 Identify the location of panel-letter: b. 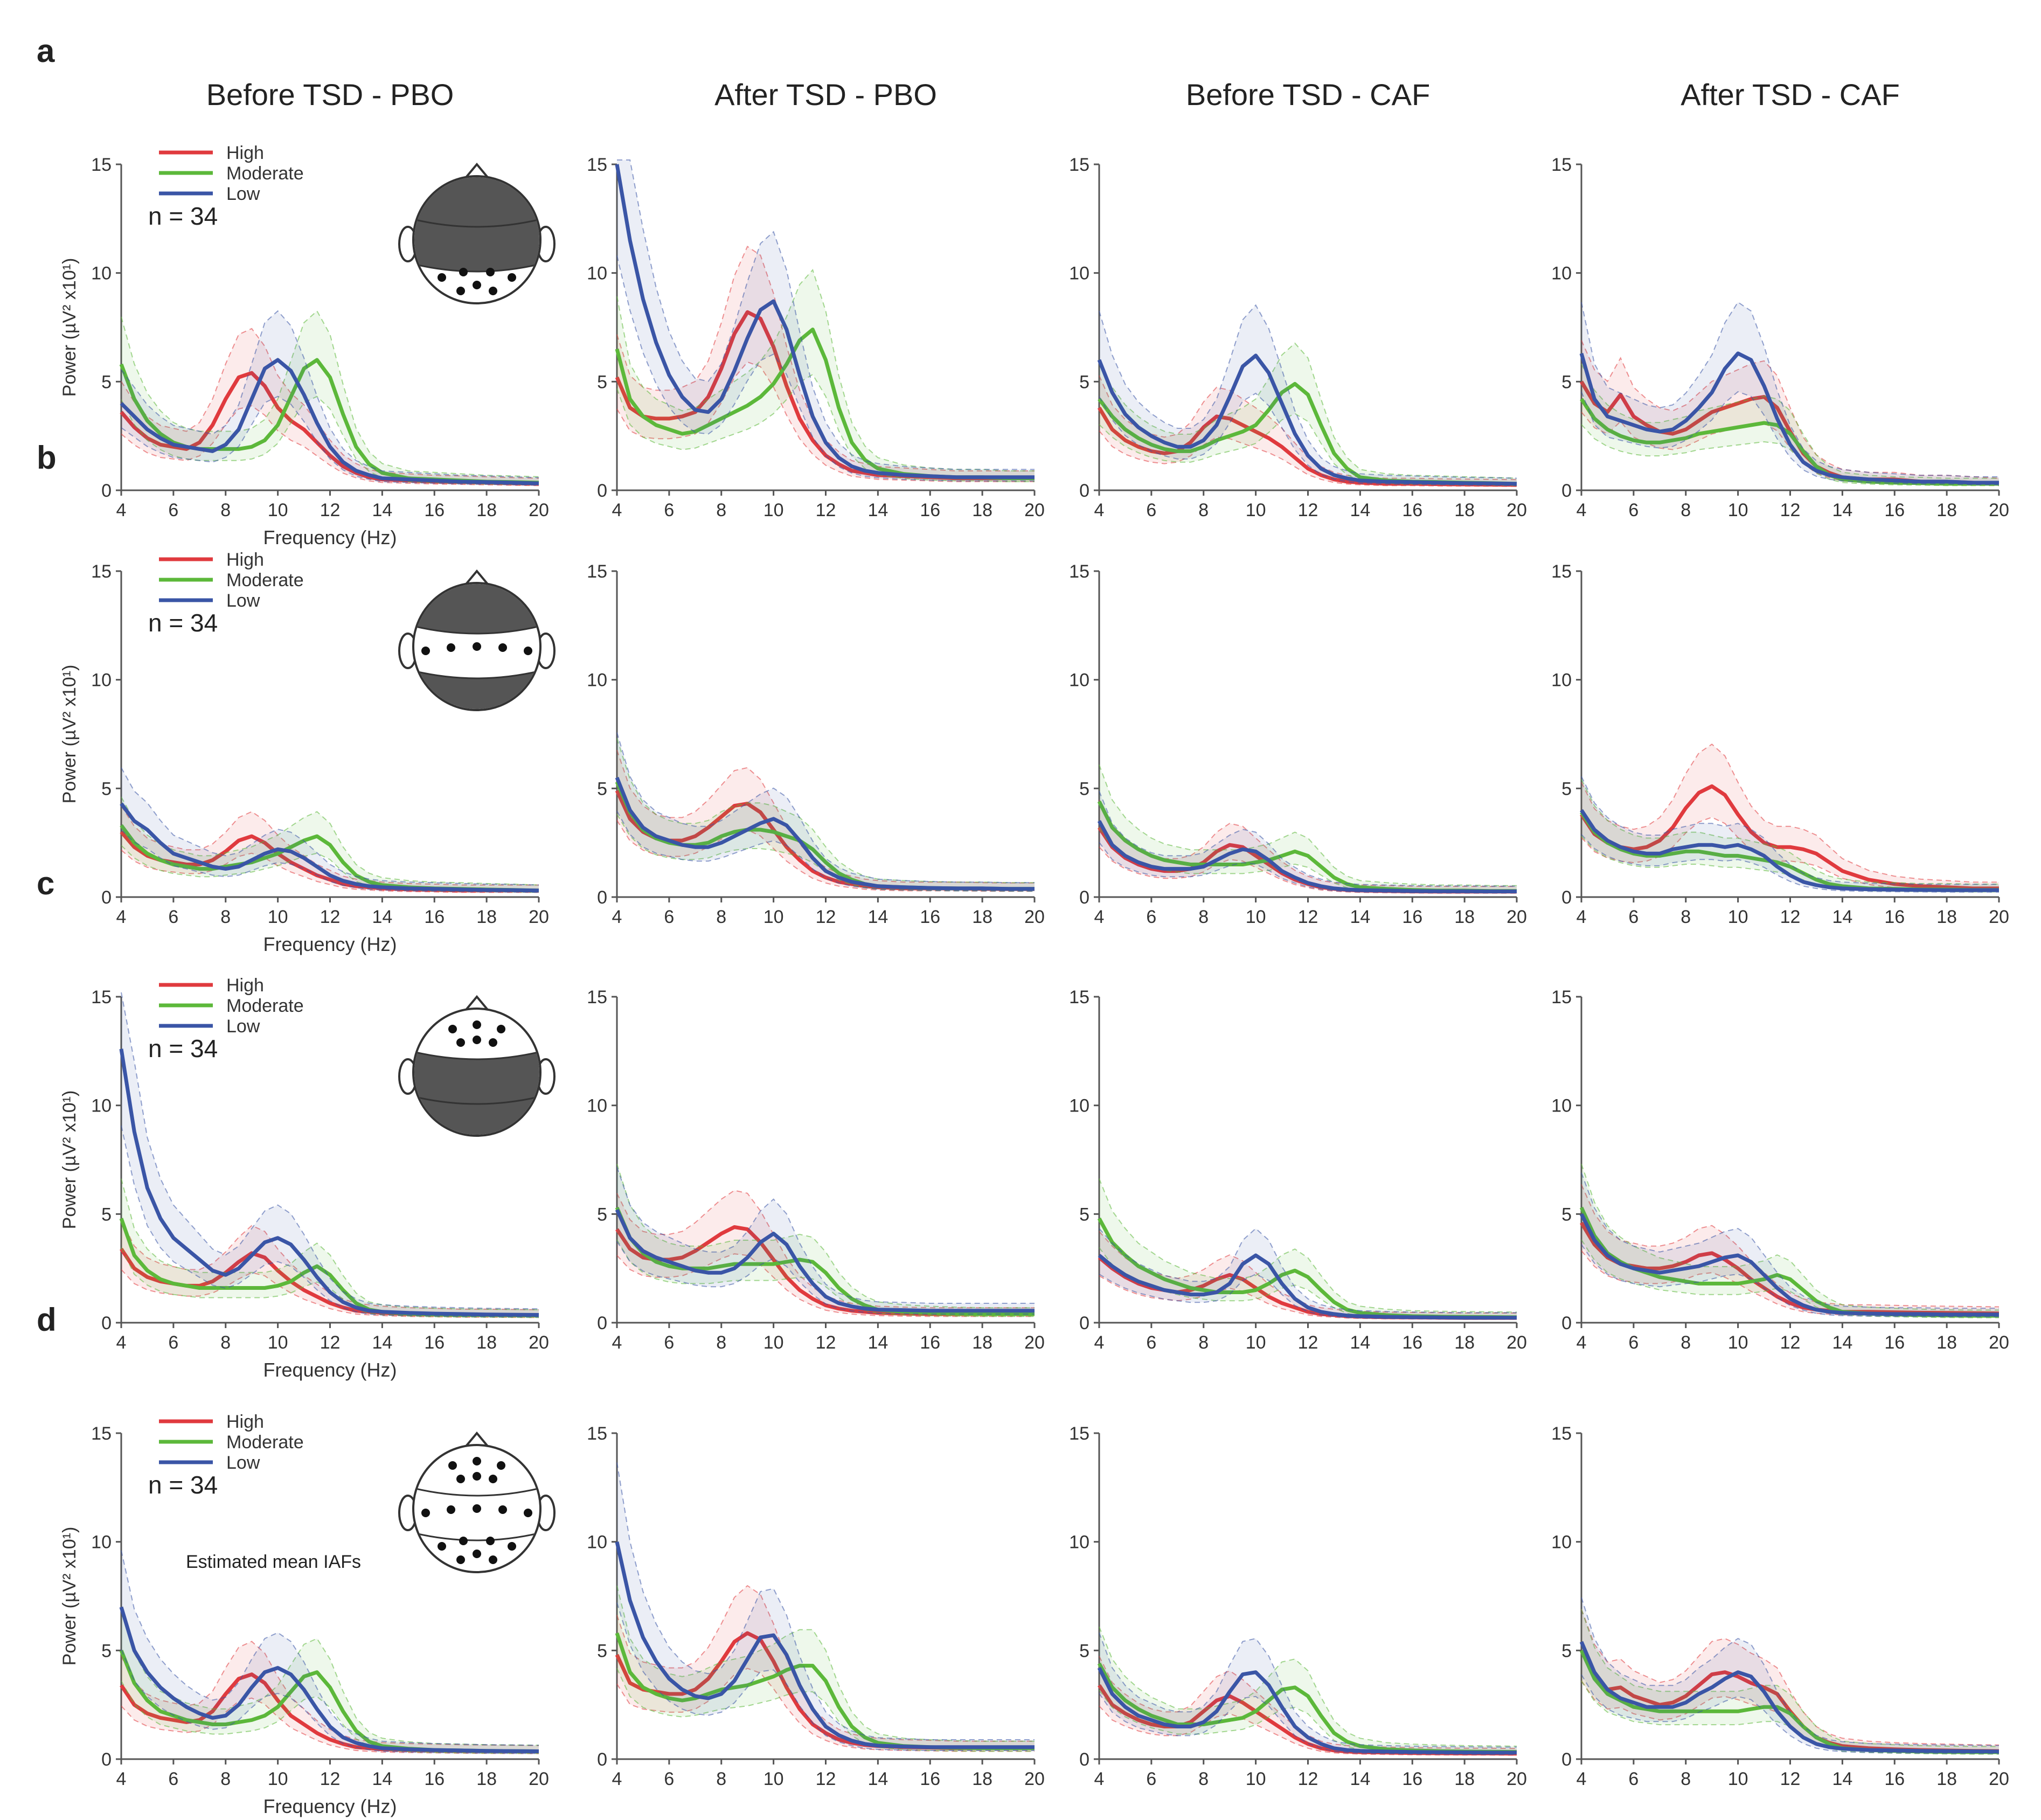
(47, 458).